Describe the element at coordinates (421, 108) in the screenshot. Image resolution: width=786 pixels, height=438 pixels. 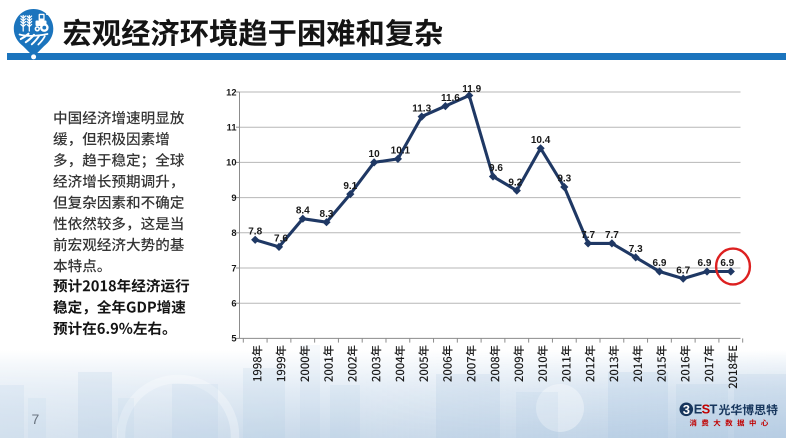
I see `svg-text: 11.3` at that location.